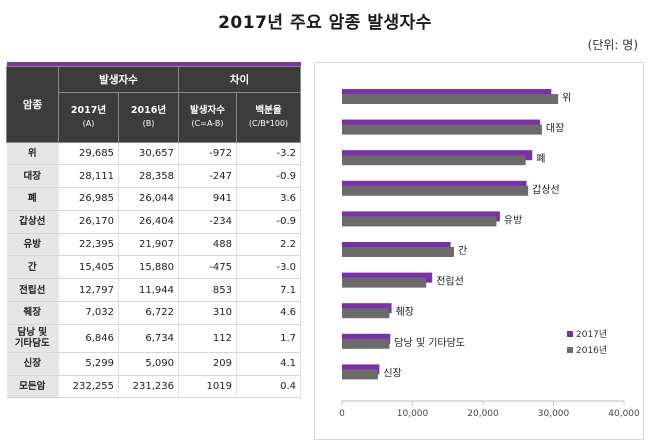 This screenshot has height=445, width=650. What do you see at coordinates (268, 387) in the screenshot?
I see `row-pct: 0.4` at bounding box center [268, 387].